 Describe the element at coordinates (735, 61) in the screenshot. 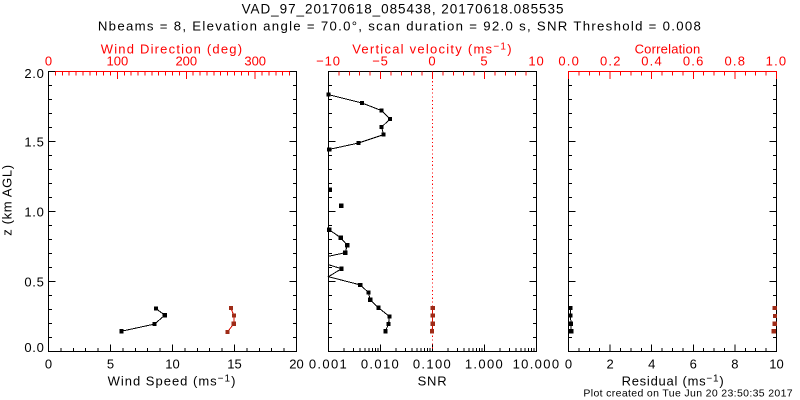

I see `svg-text: 0.8` at that location.